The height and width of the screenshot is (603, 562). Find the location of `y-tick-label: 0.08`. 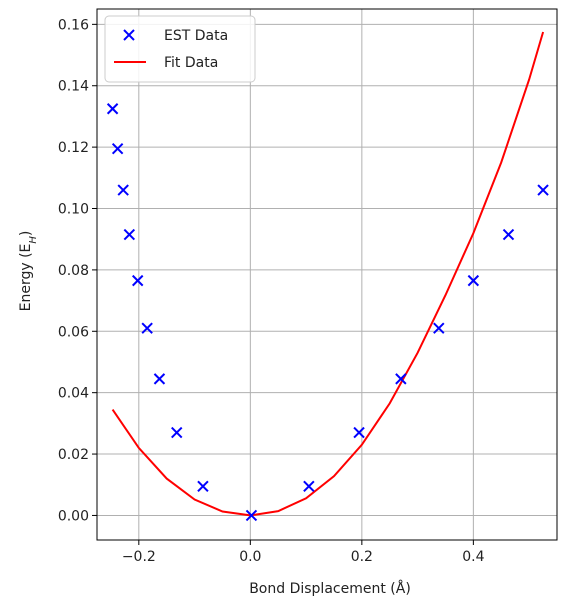

y-tick-label: 0.08 is located at coordinates (73, 271).